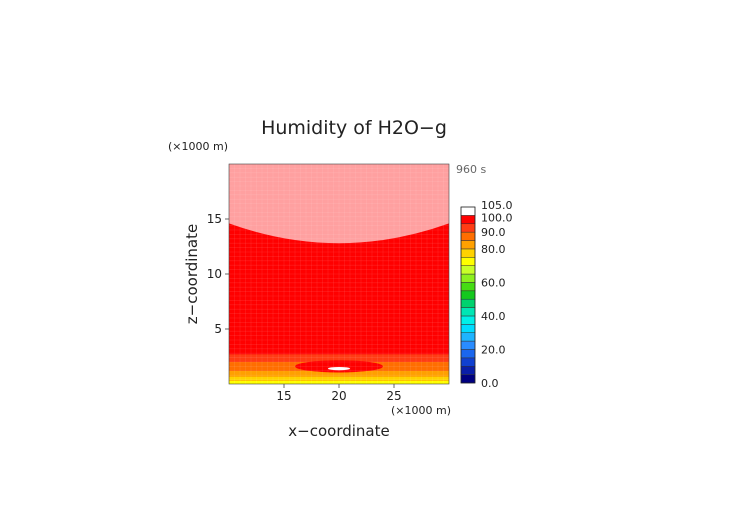 This screenshot has height=532, width=752. Describe the element at coordinates (471, 169) in the screenshot. I see `time-label: 960 s` at that location.